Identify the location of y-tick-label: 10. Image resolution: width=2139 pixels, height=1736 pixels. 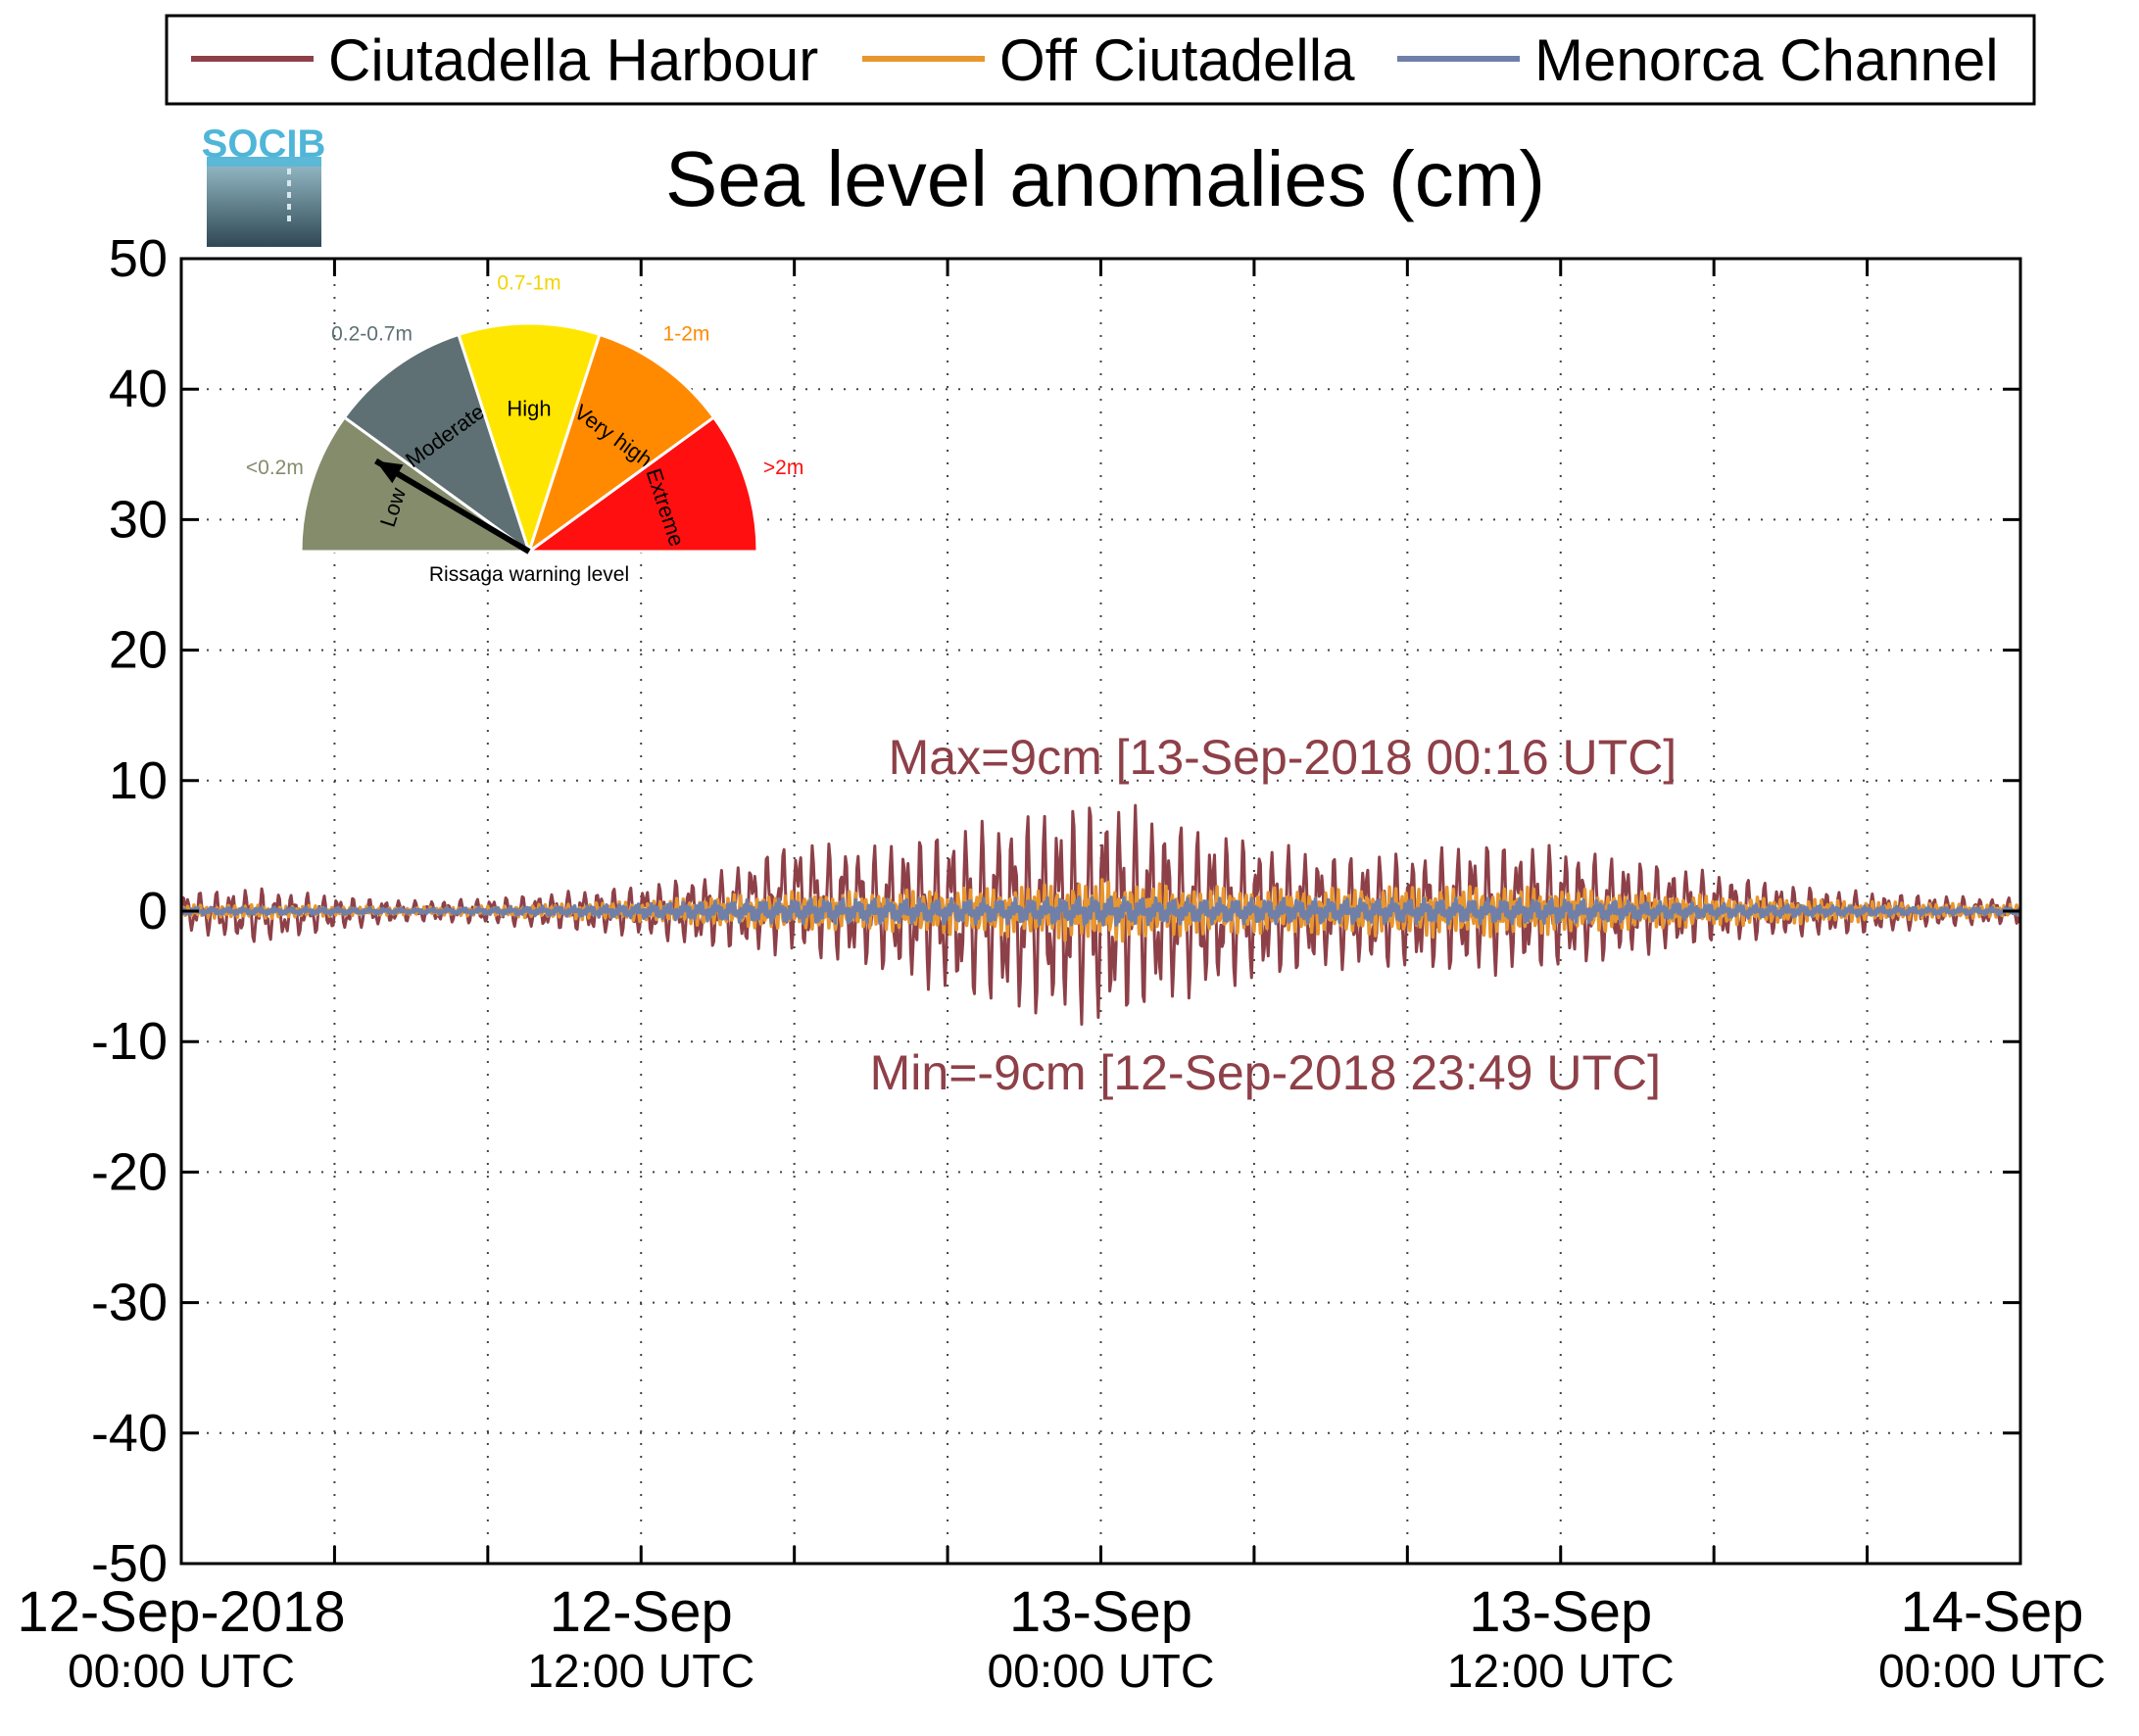
(138, 780).